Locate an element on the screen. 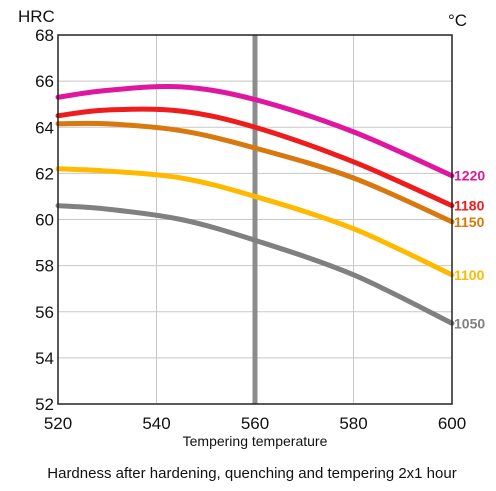 The height and width of the screenshot is (491, 496). y-tick-label-58: 58 is located at coordinates (44, 266).